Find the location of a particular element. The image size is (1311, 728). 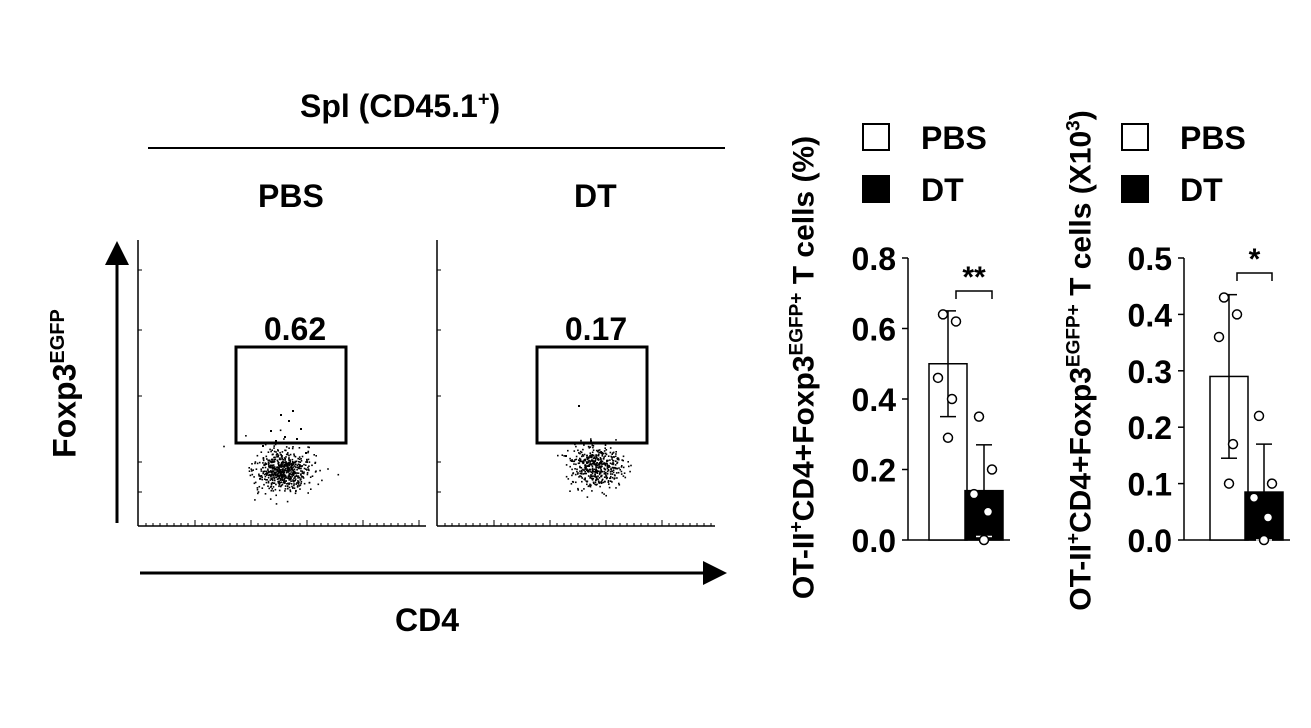

y-tick-label: 0.0 is located at coordinates (874, 541).